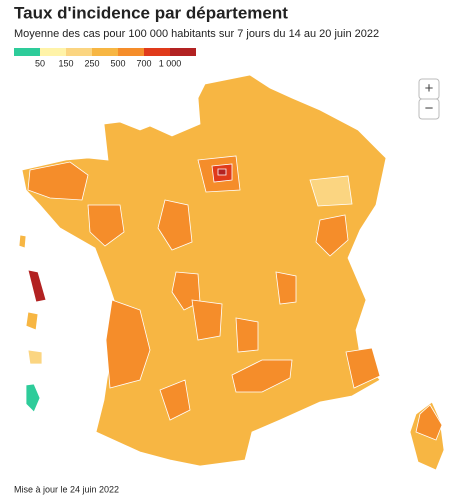 The width and height of the screenshot is (453, 500). Describe the element at coordinates (143, 63) in the screenshot. I see `legend-label: 700` at that location.